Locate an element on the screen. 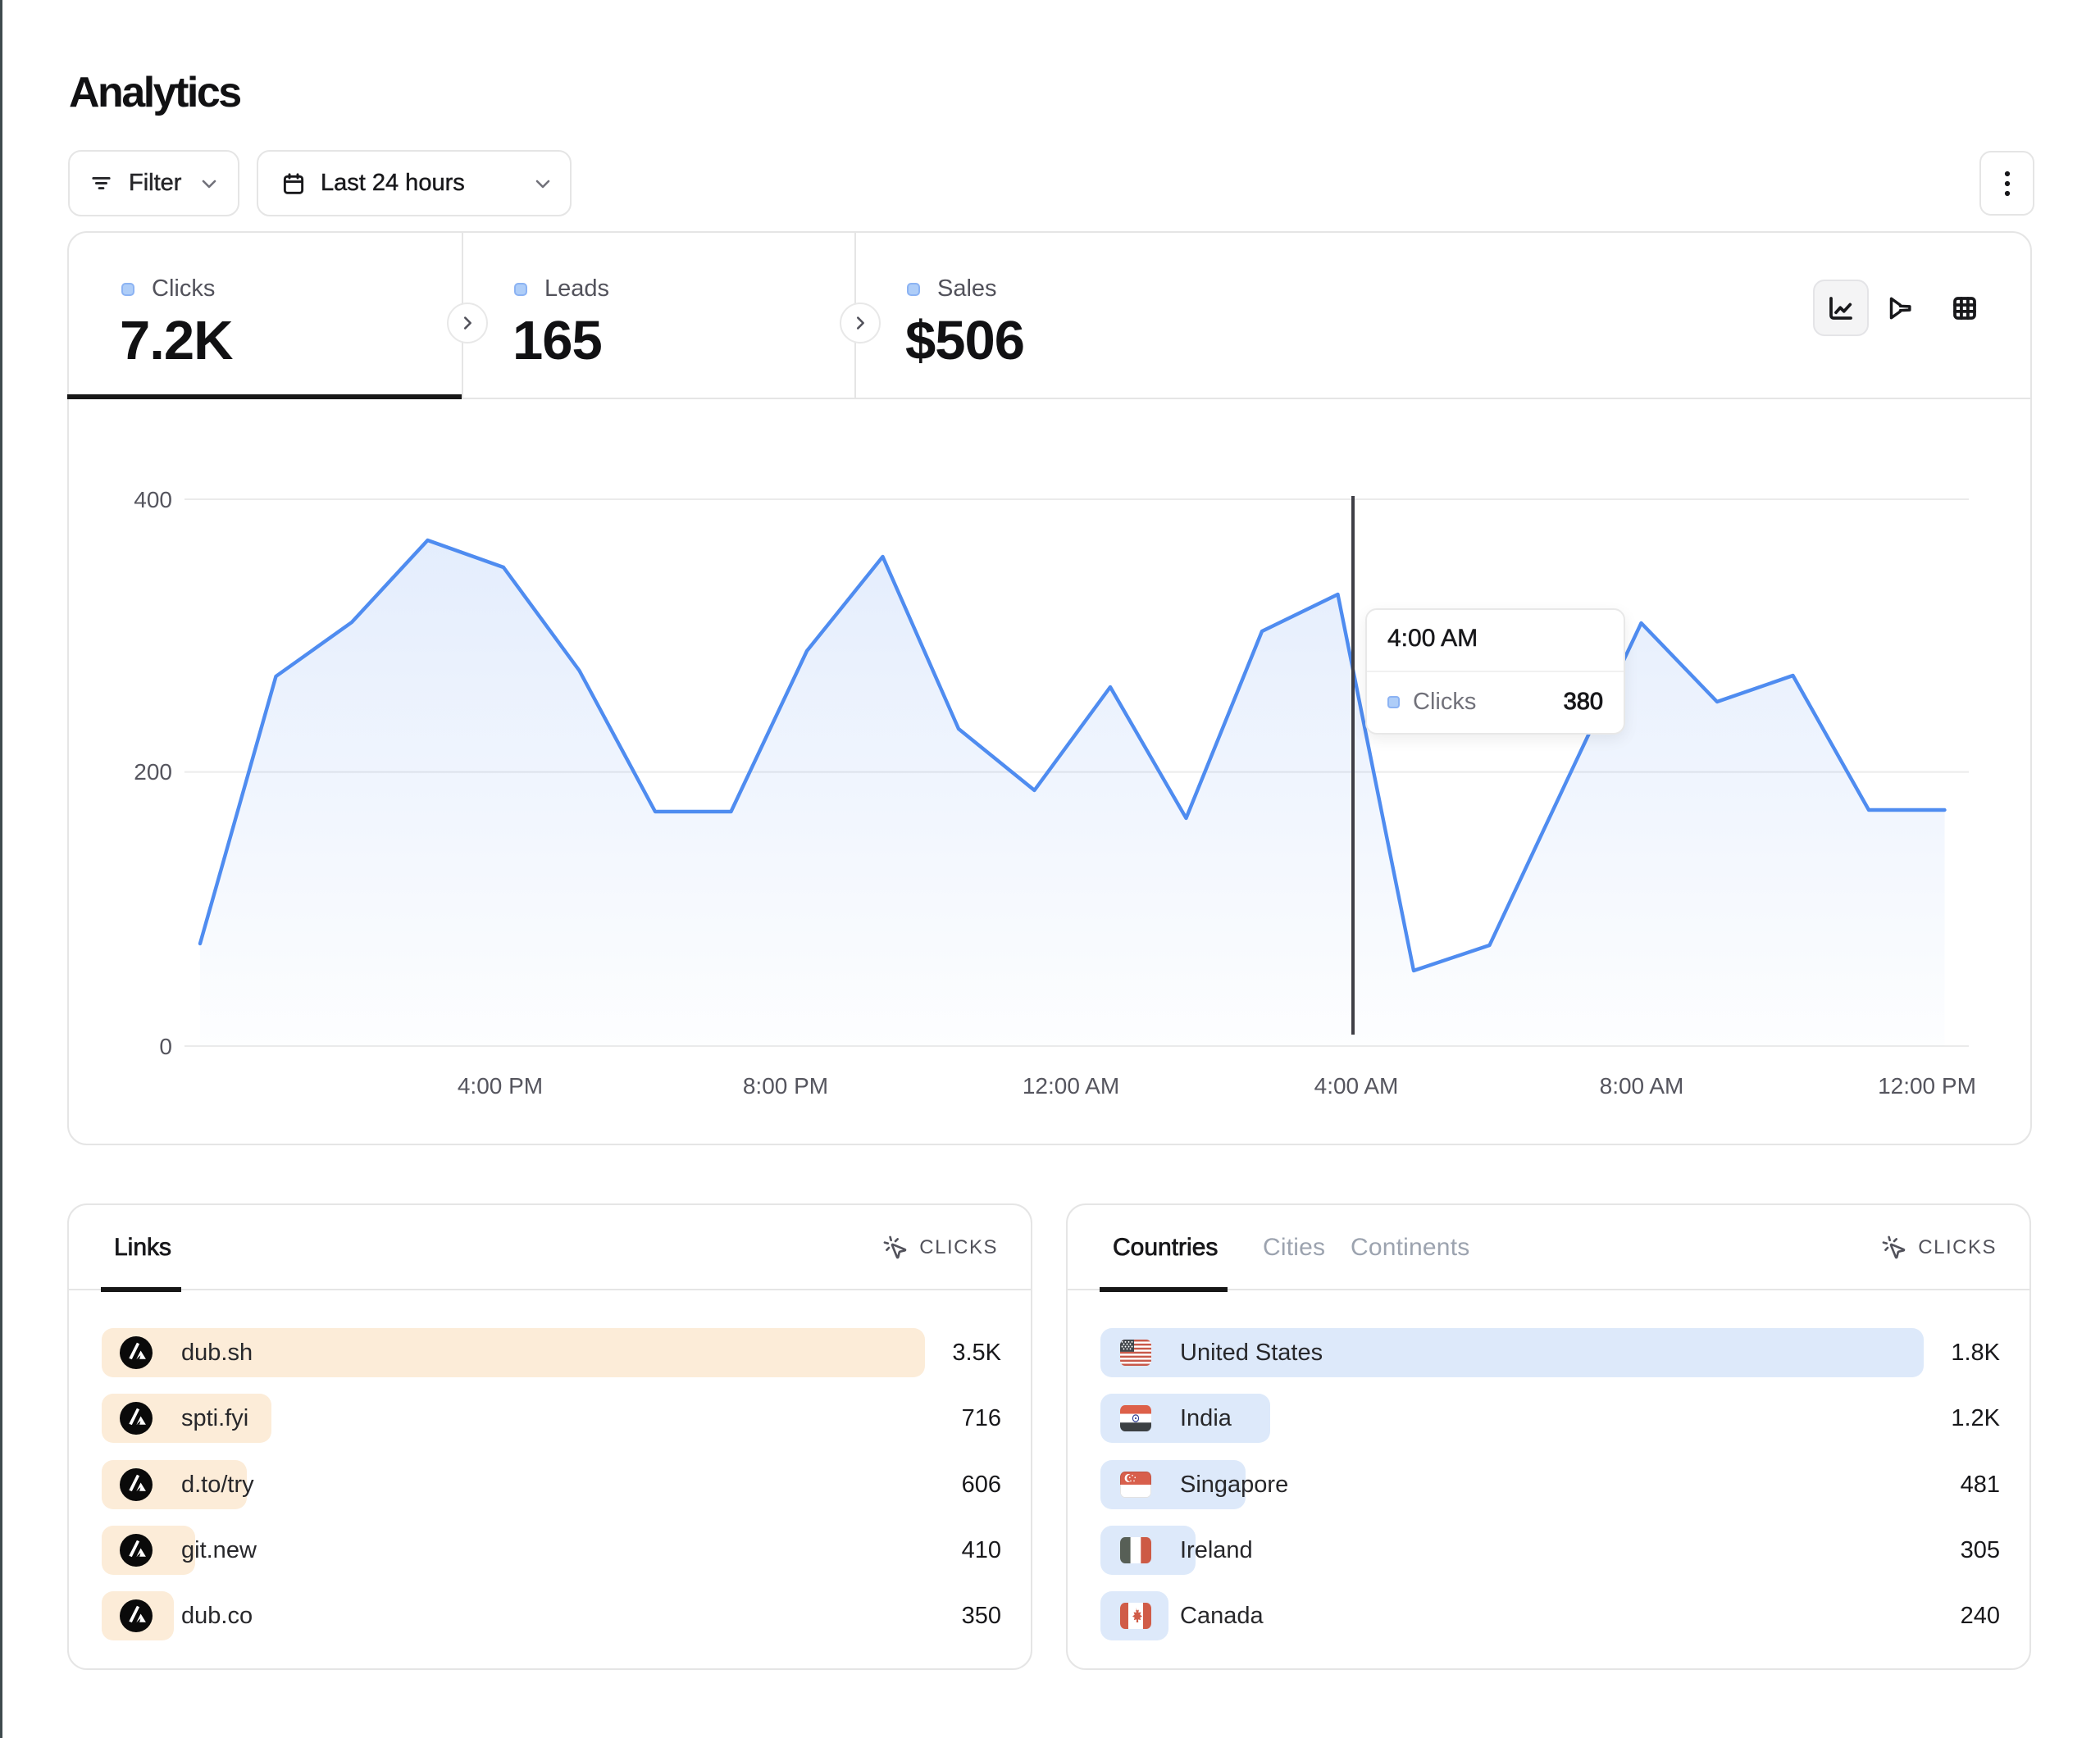  svg-text: 4:00 PM is located at coordinates (500, 1086).